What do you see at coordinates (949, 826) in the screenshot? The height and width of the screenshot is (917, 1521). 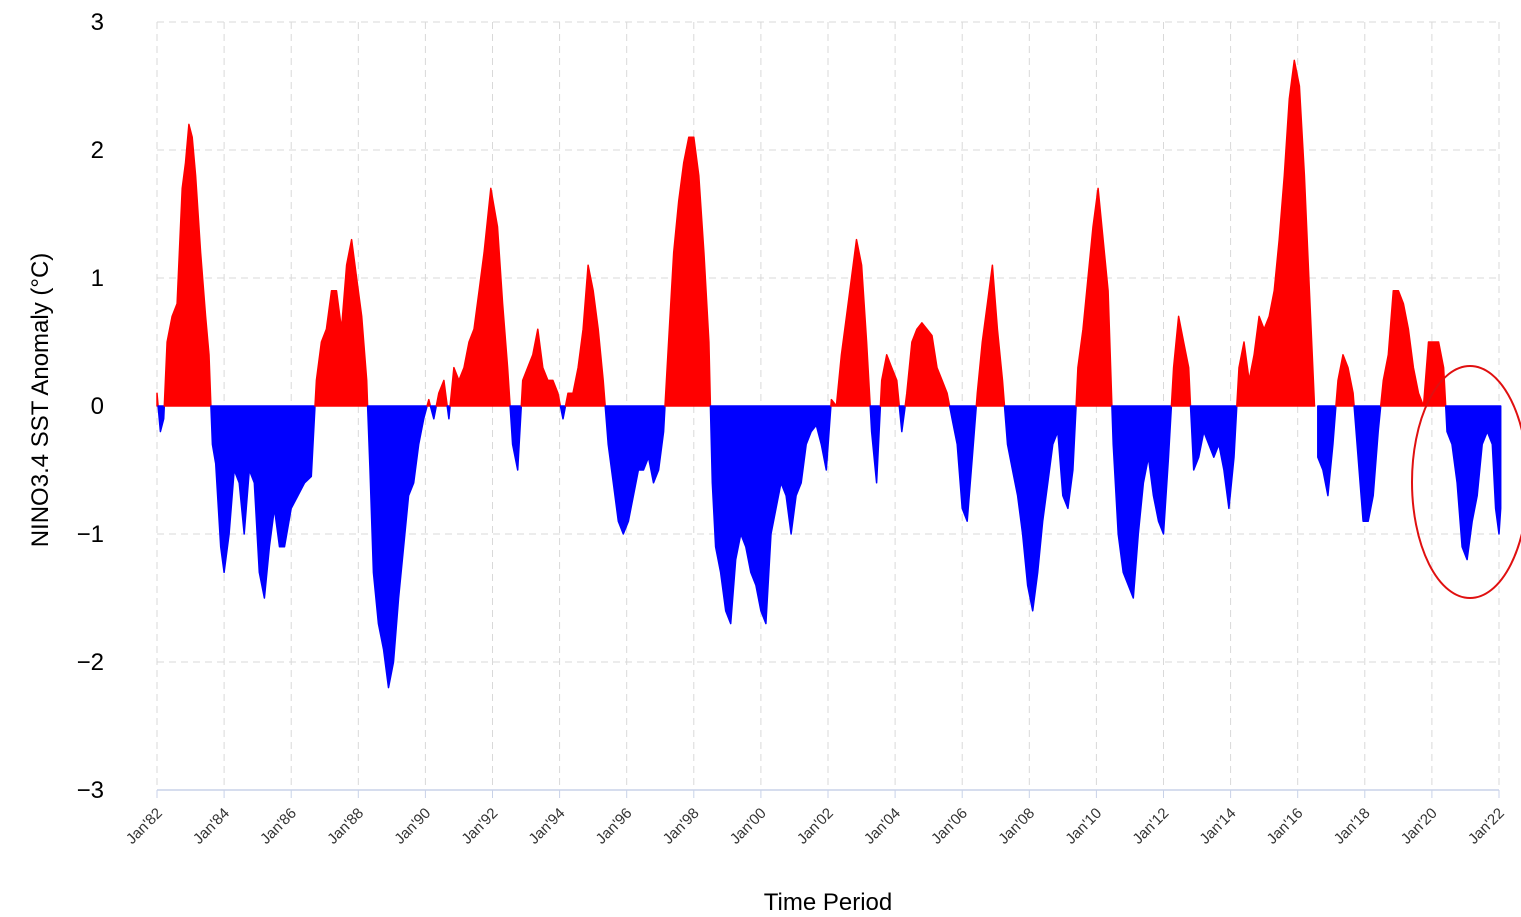 I see `x-tick-label: Jan'06` at bounding box center [949, 826].